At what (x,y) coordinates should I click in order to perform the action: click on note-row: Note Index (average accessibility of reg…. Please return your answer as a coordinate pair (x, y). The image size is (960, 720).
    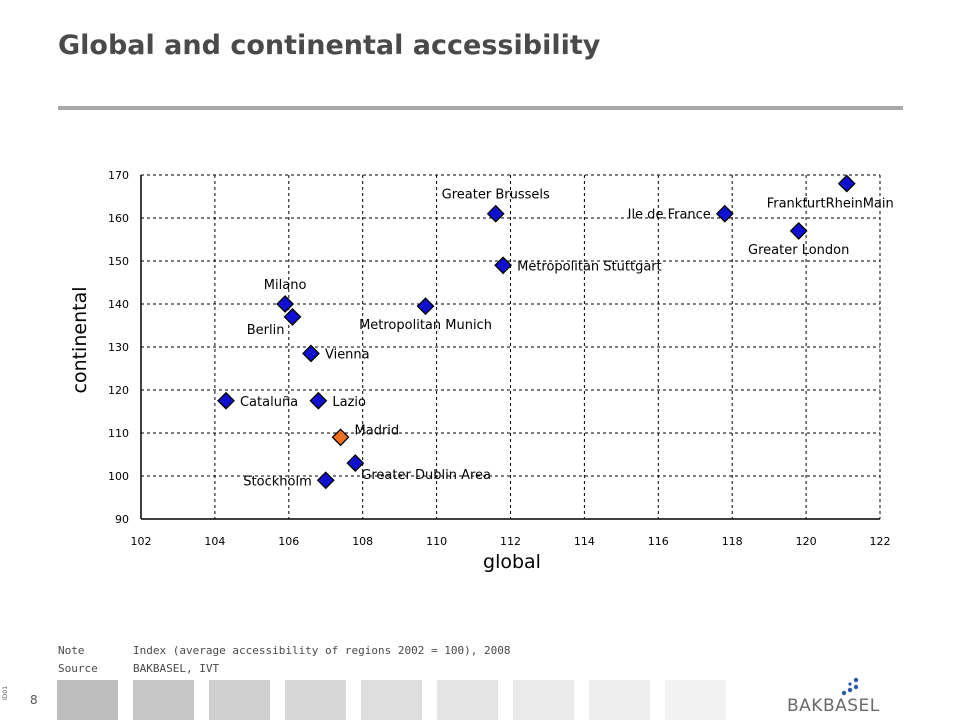
    Looking at the image, I should click on (284, 651).